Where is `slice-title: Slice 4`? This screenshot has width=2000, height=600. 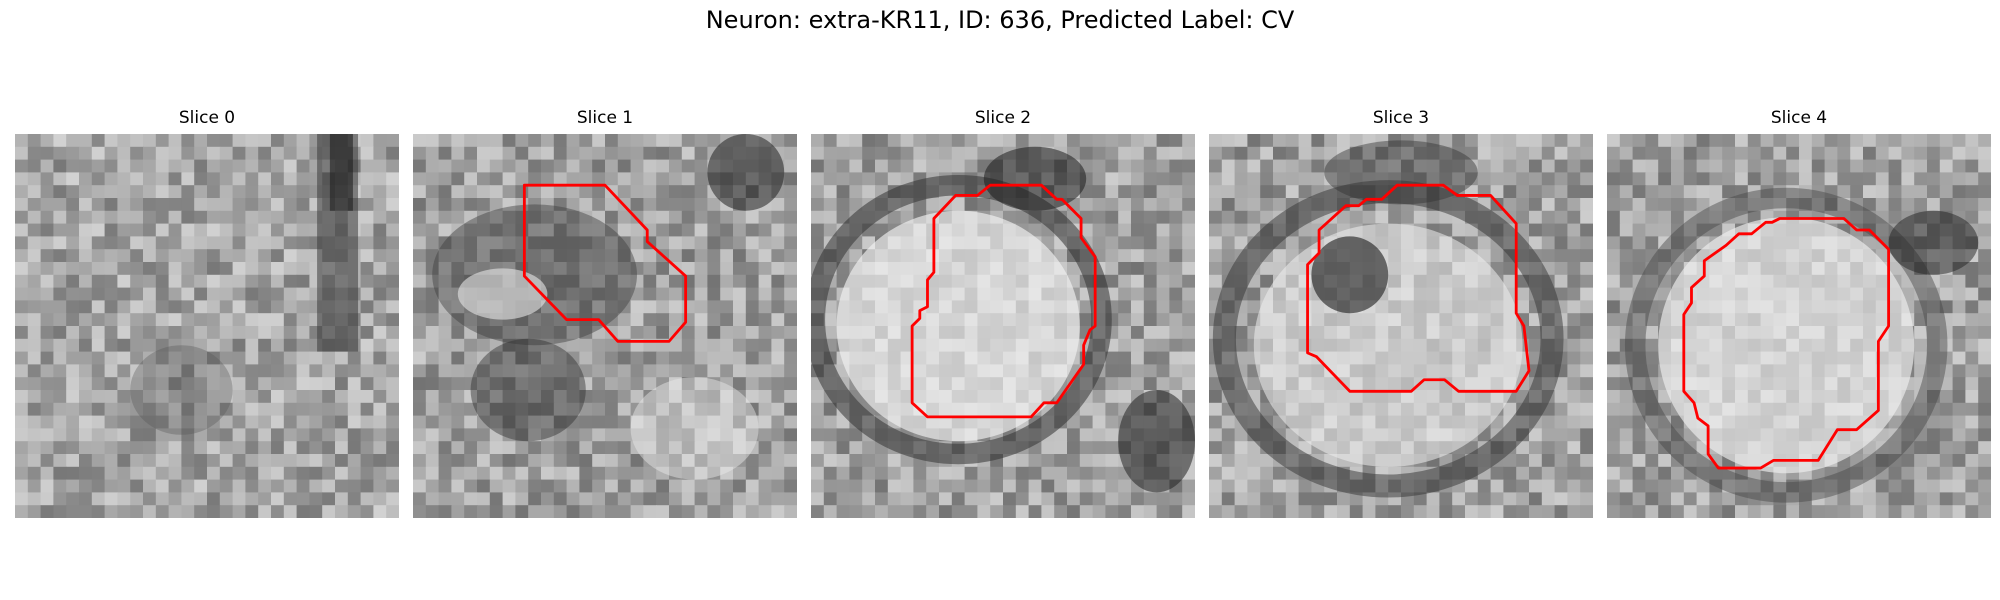
slice-title: Slice 4 is located at coordinates (1799, 118).